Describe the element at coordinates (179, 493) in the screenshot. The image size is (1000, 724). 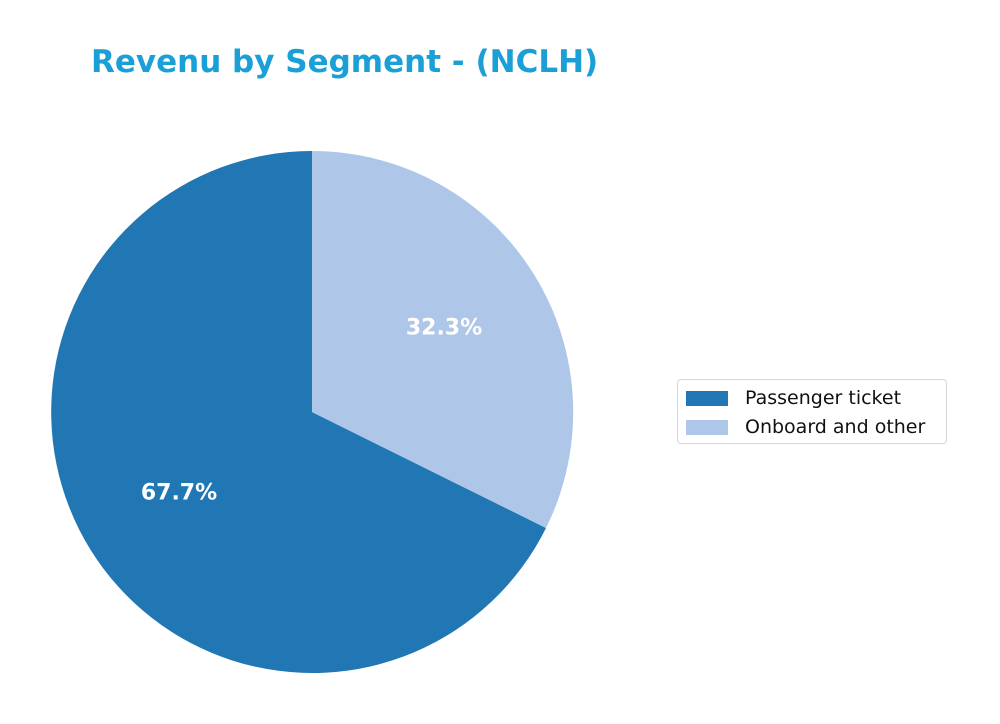
I see `slice-label-passenger-ticket: 67.7%` at that location.